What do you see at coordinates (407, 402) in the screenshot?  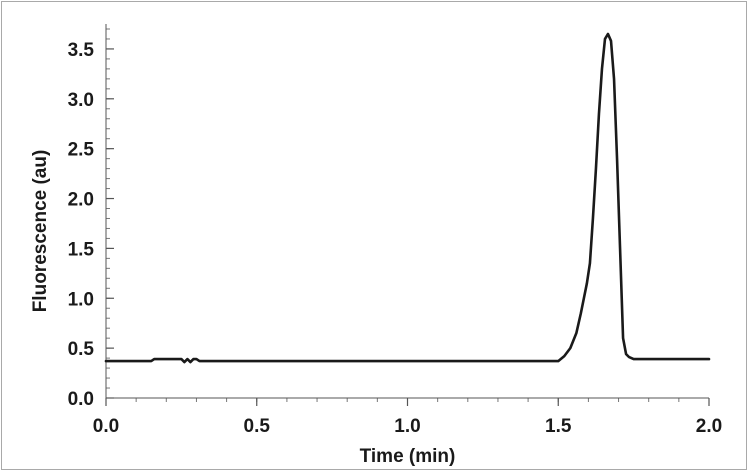 I see `x-major-ticks` at bounding box center [407, 402].